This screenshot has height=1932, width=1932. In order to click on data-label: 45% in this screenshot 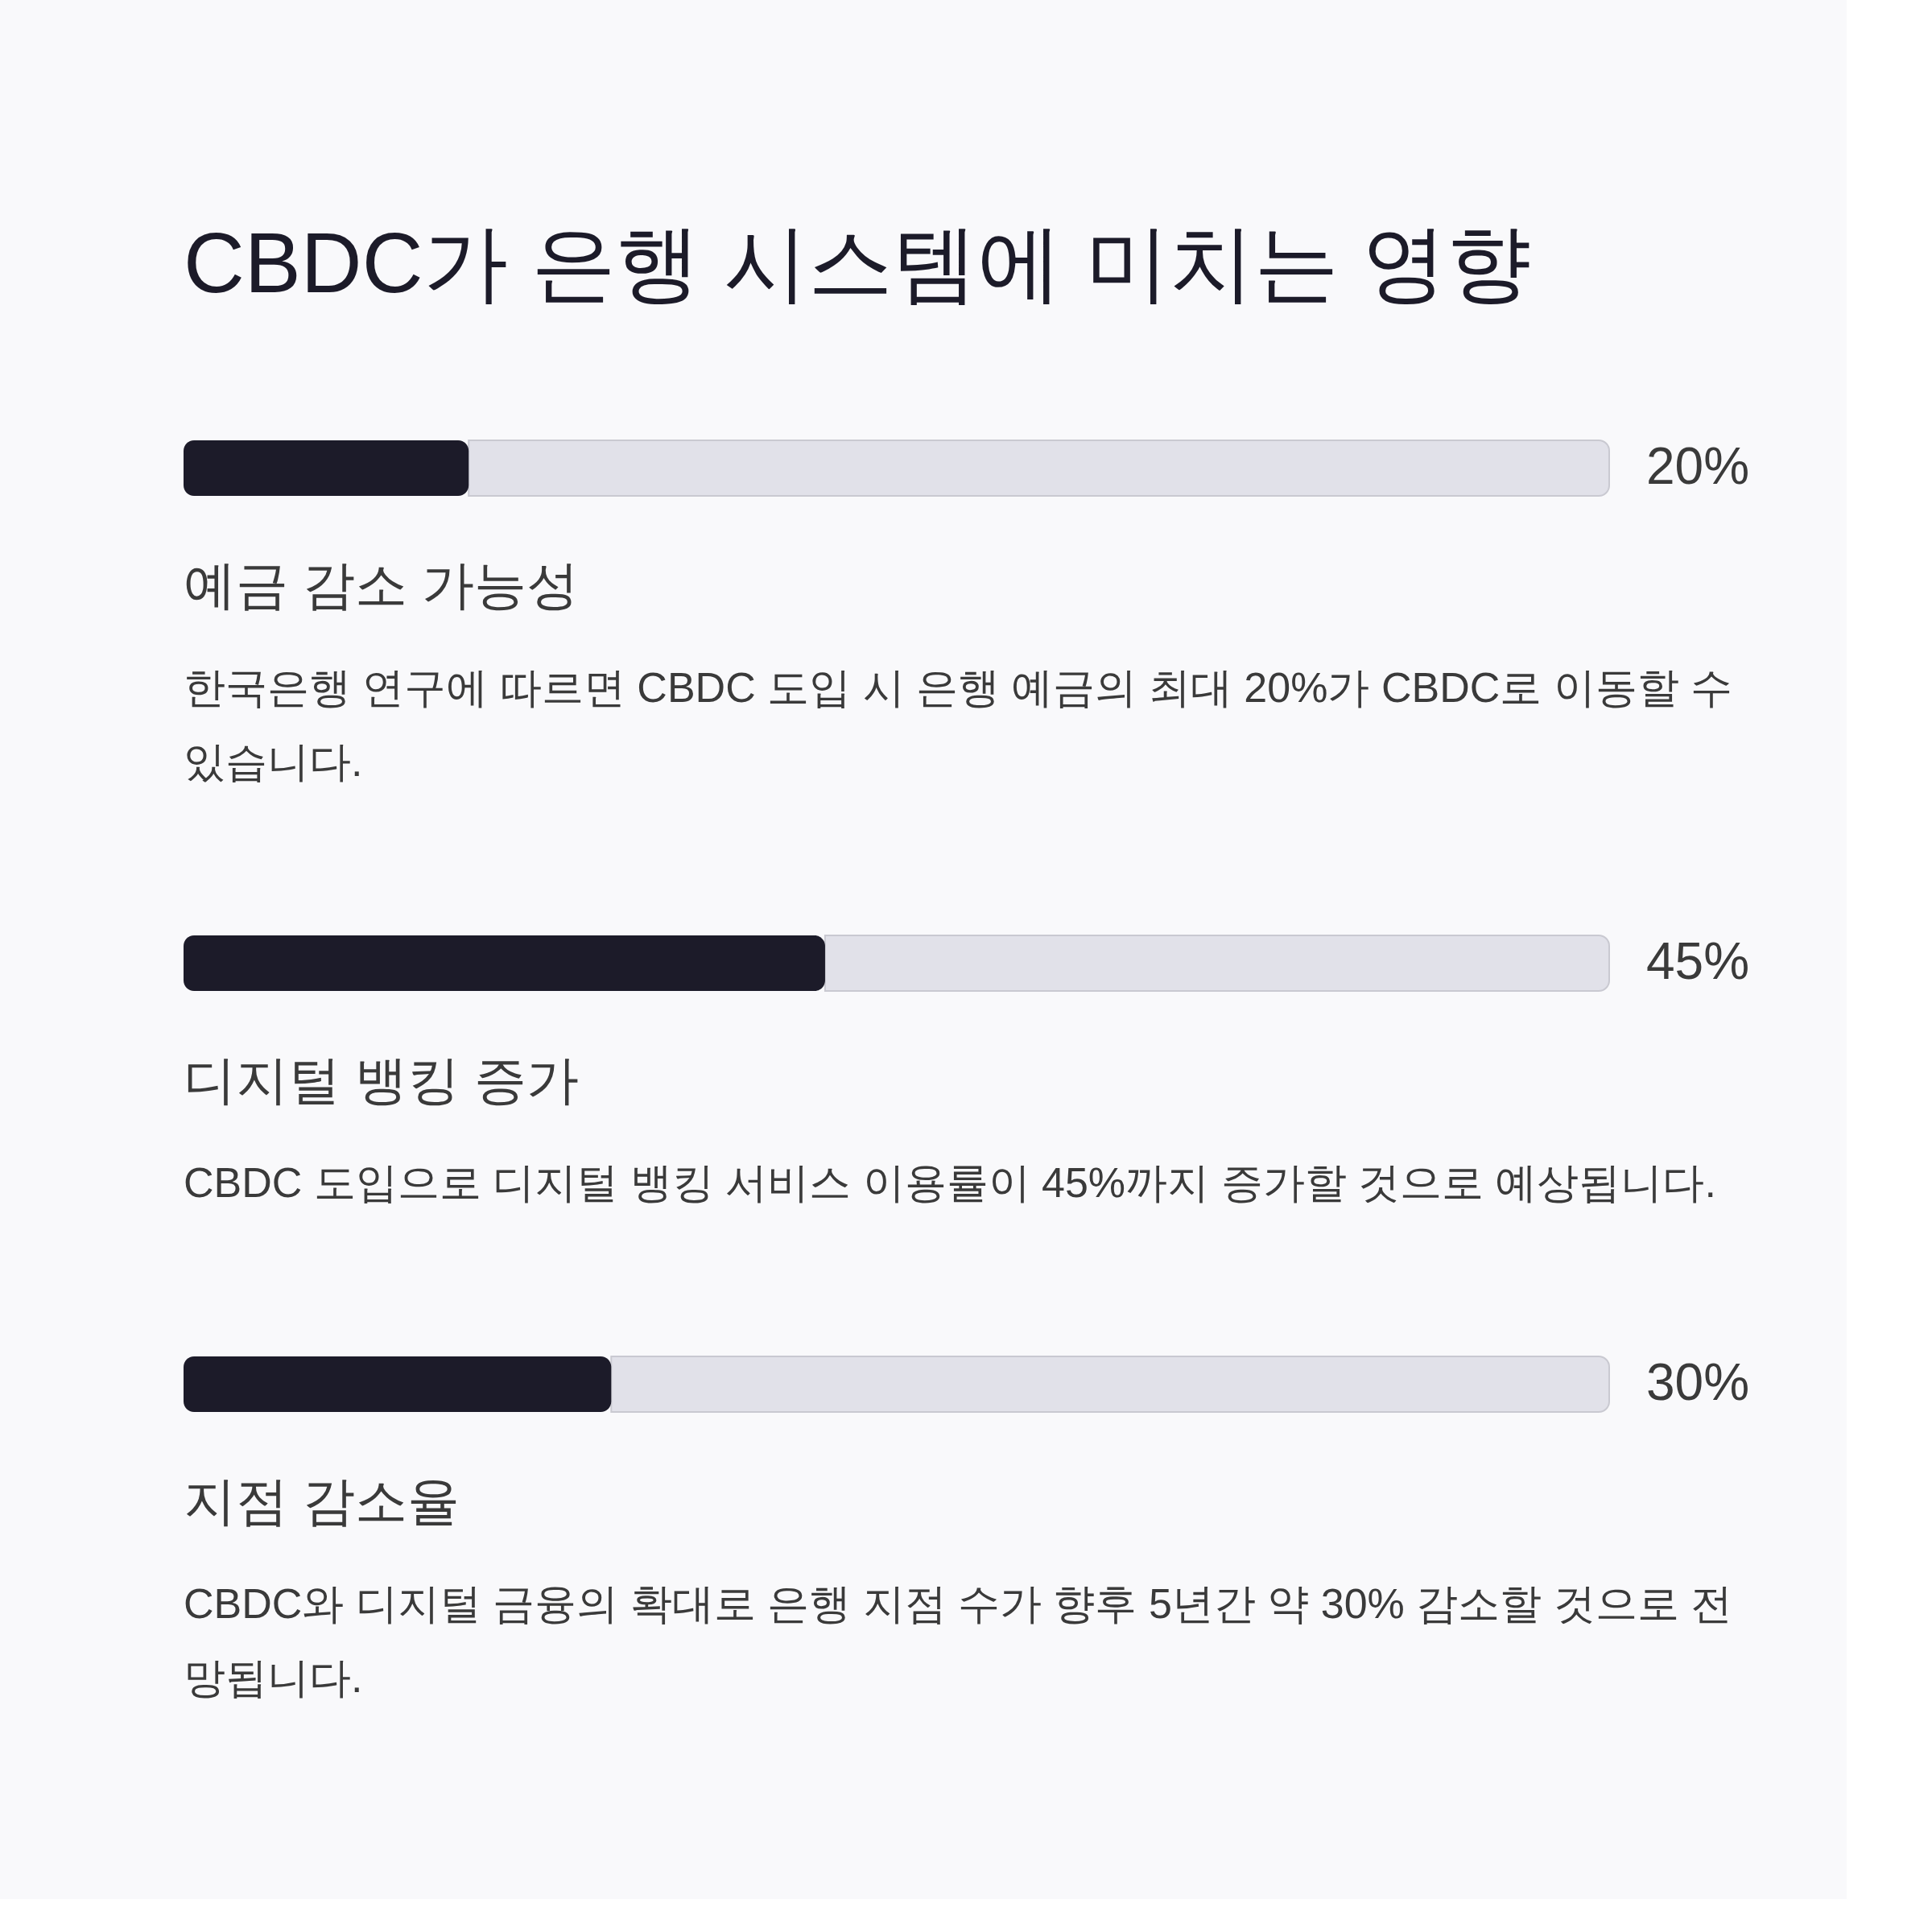, I will do `click(1698, 960)`.